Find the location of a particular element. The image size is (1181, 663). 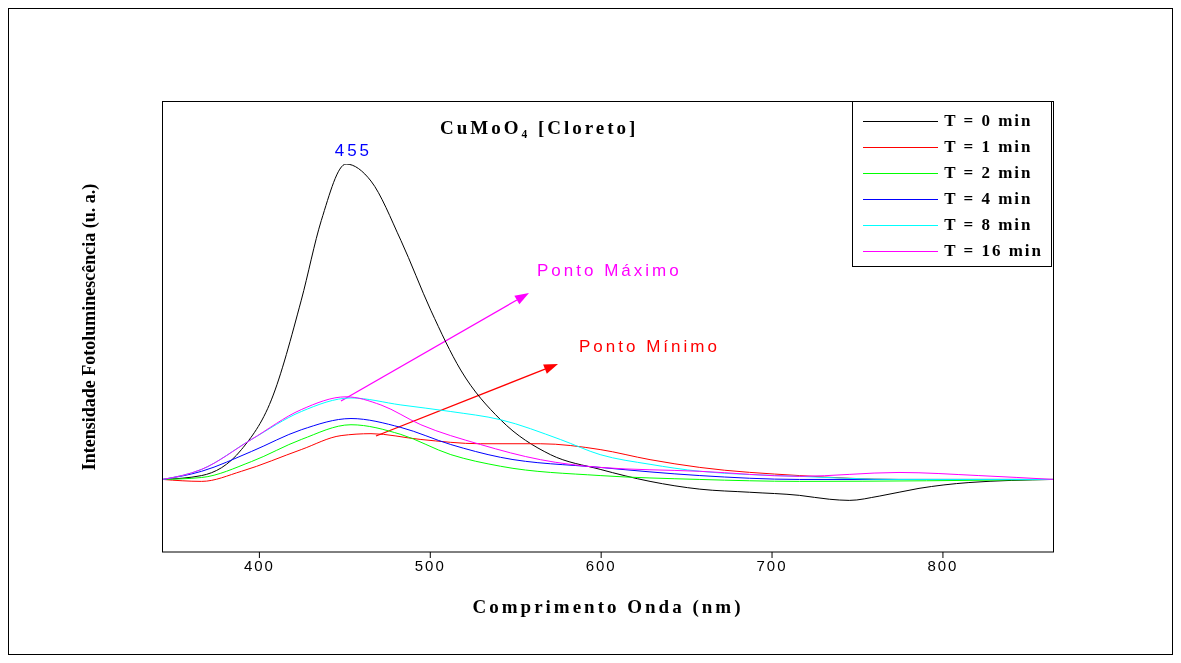

legend-label: T = 8 min is located at coordinates (988, 225).